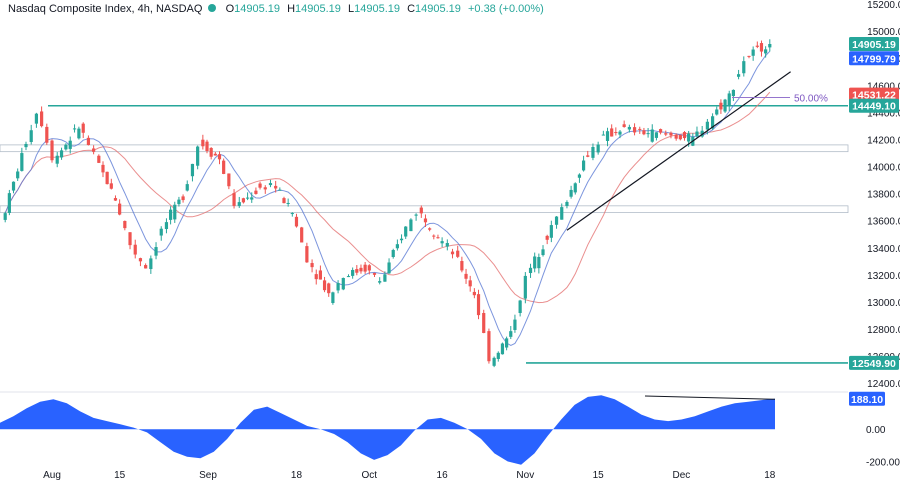 This screenshot has height=485, width=900. I want to click on price-tick-label: 13800.00, so click(883, 195).